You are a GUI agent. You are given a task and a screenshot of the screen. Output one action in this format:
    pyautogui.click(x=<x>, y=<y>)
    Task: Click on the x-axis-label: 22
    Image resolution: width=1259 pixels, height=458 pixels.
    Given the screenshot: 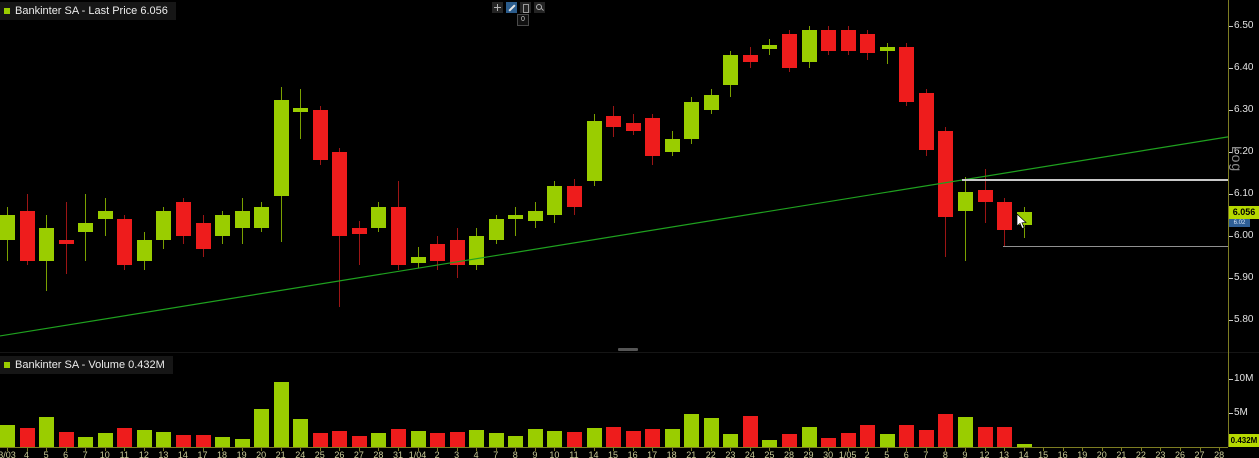 What is the action you would take?
    pyautogui.click(x=1140, y=454)
    